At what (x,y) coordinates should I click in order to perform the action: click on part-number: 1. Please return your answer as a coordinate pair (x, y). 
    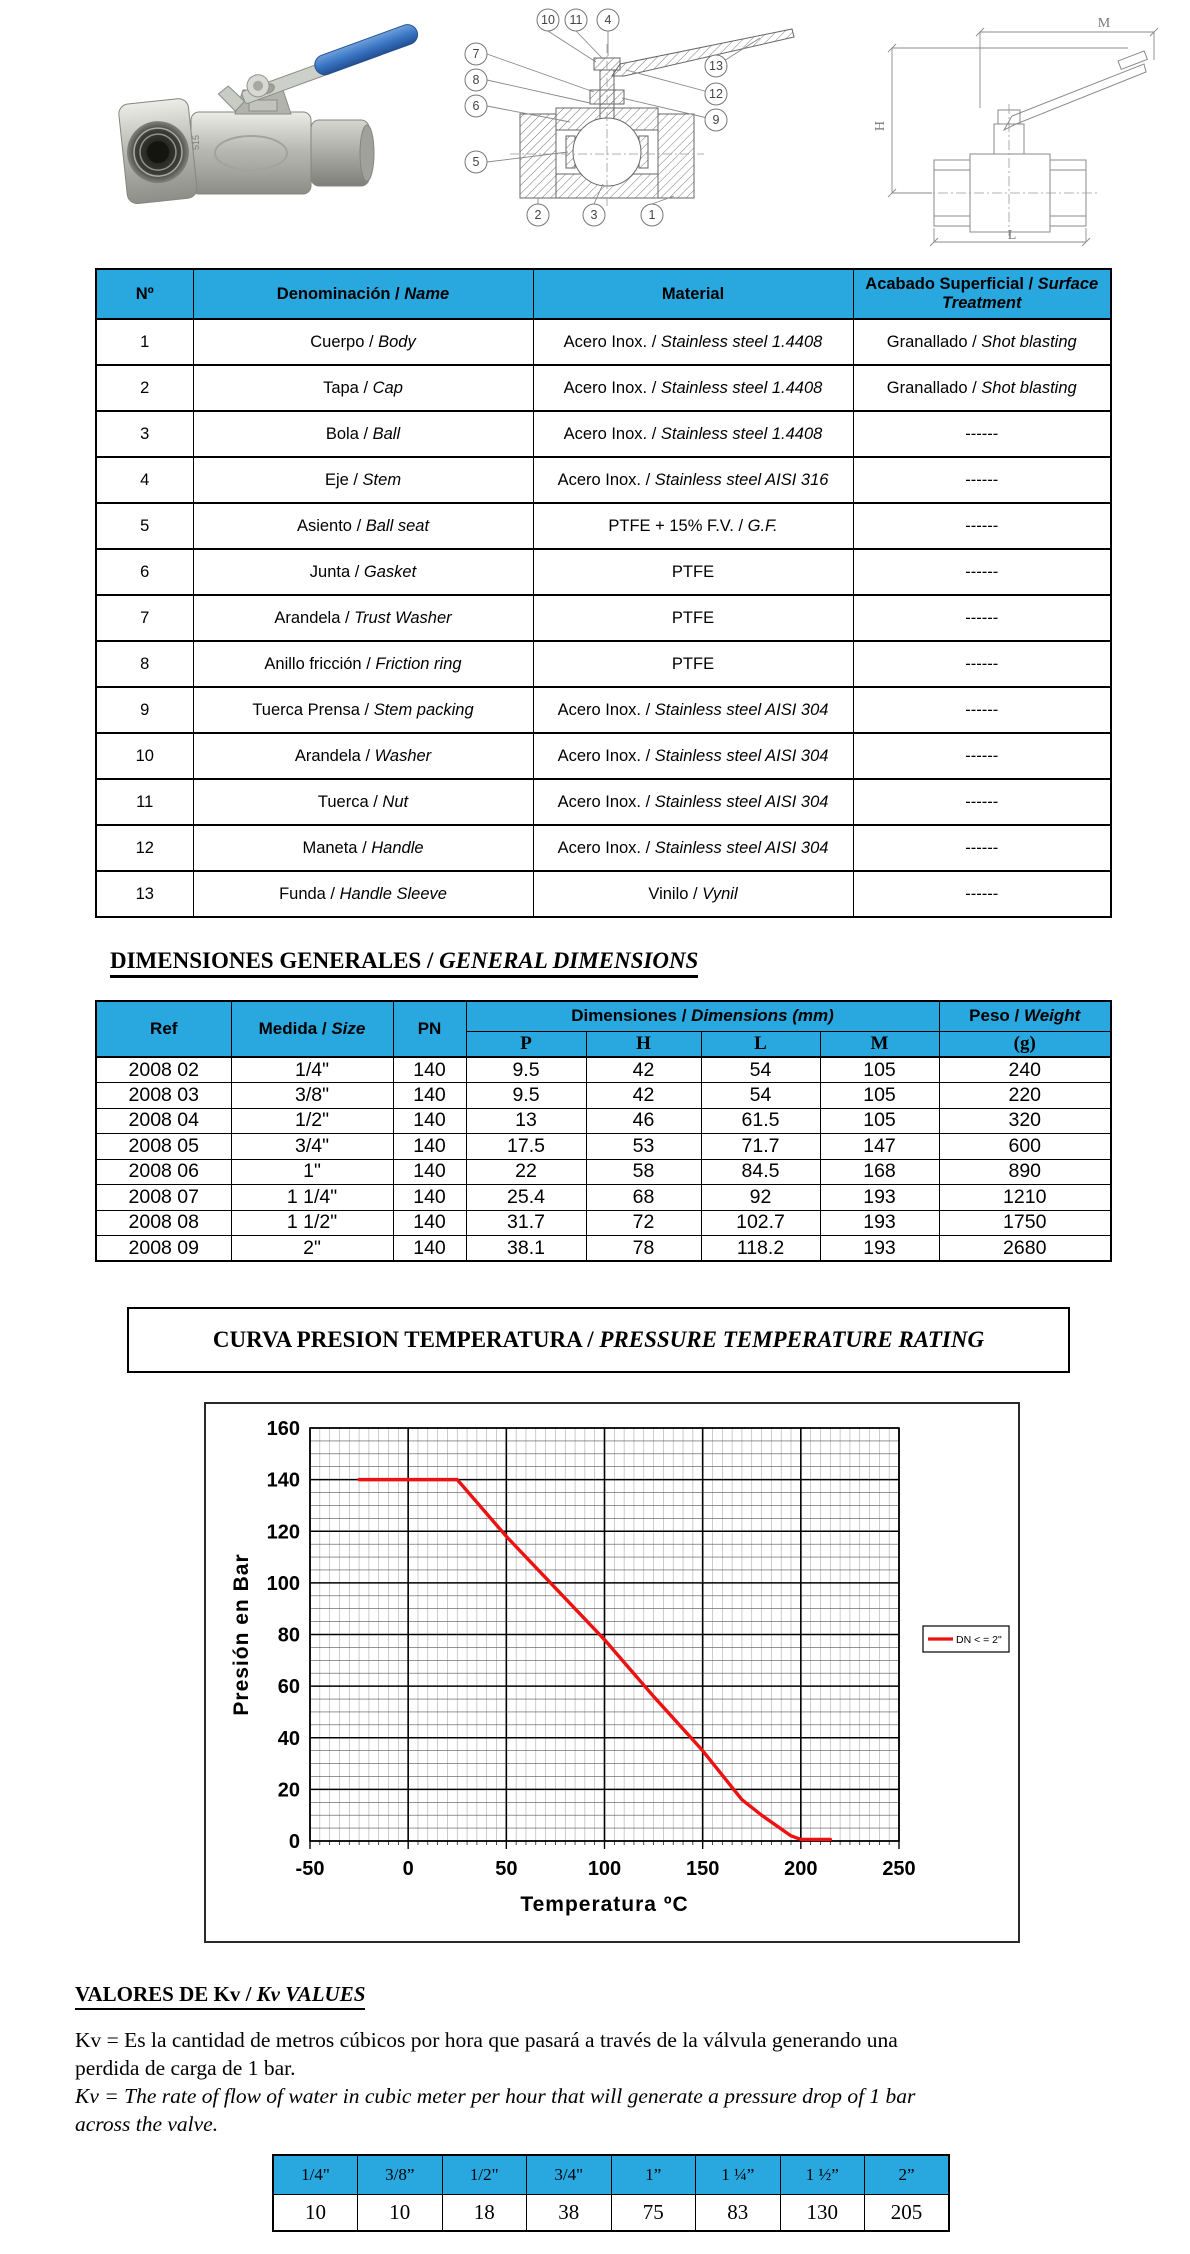
    Looking at the image, I should click on (144, 342).